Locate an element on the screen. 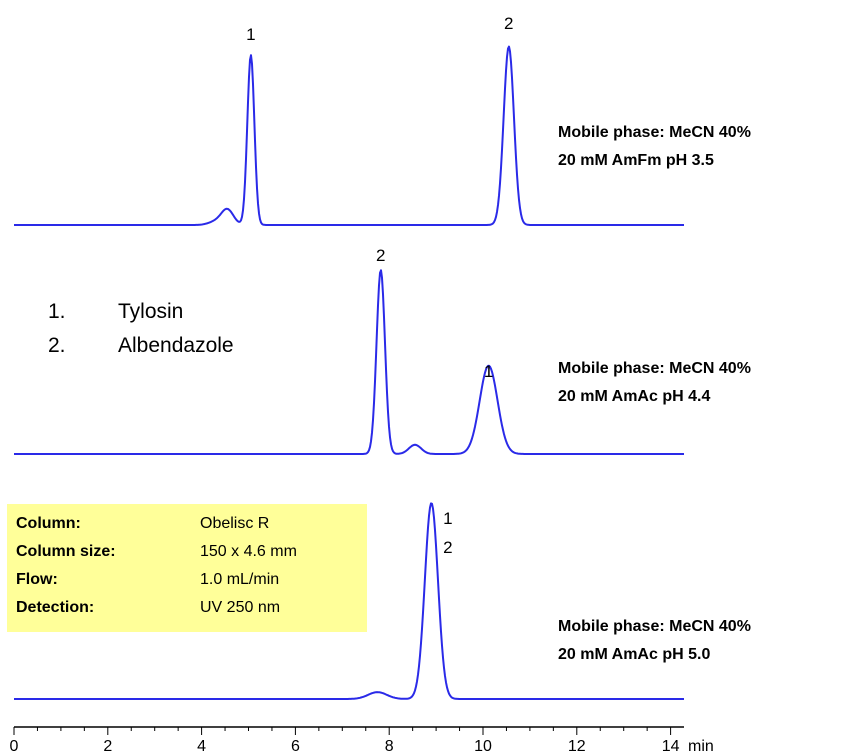 The width and height of the screenshot is (854, 756). info-key-column: Column: is located at coordinates (48, 523).